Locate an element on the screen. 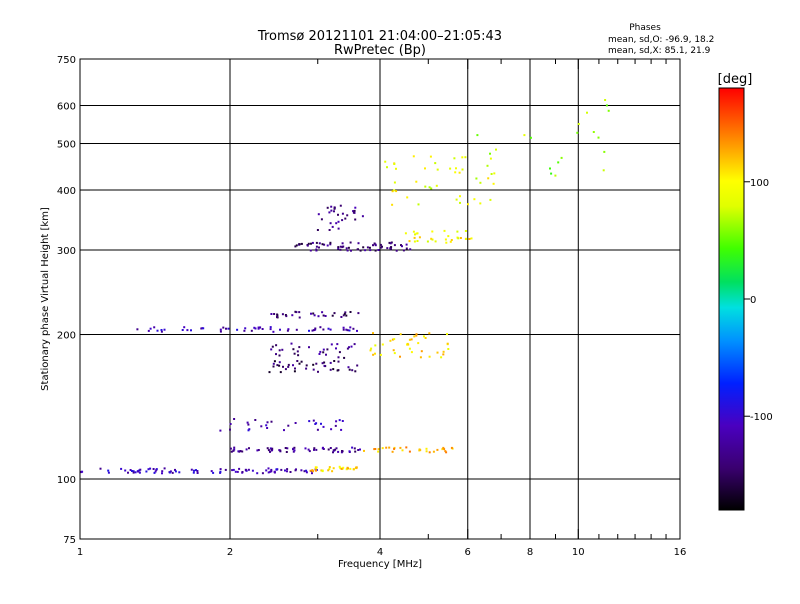  colorbar-ticks: 100 0 -100 is located at coordinates (758, 300).